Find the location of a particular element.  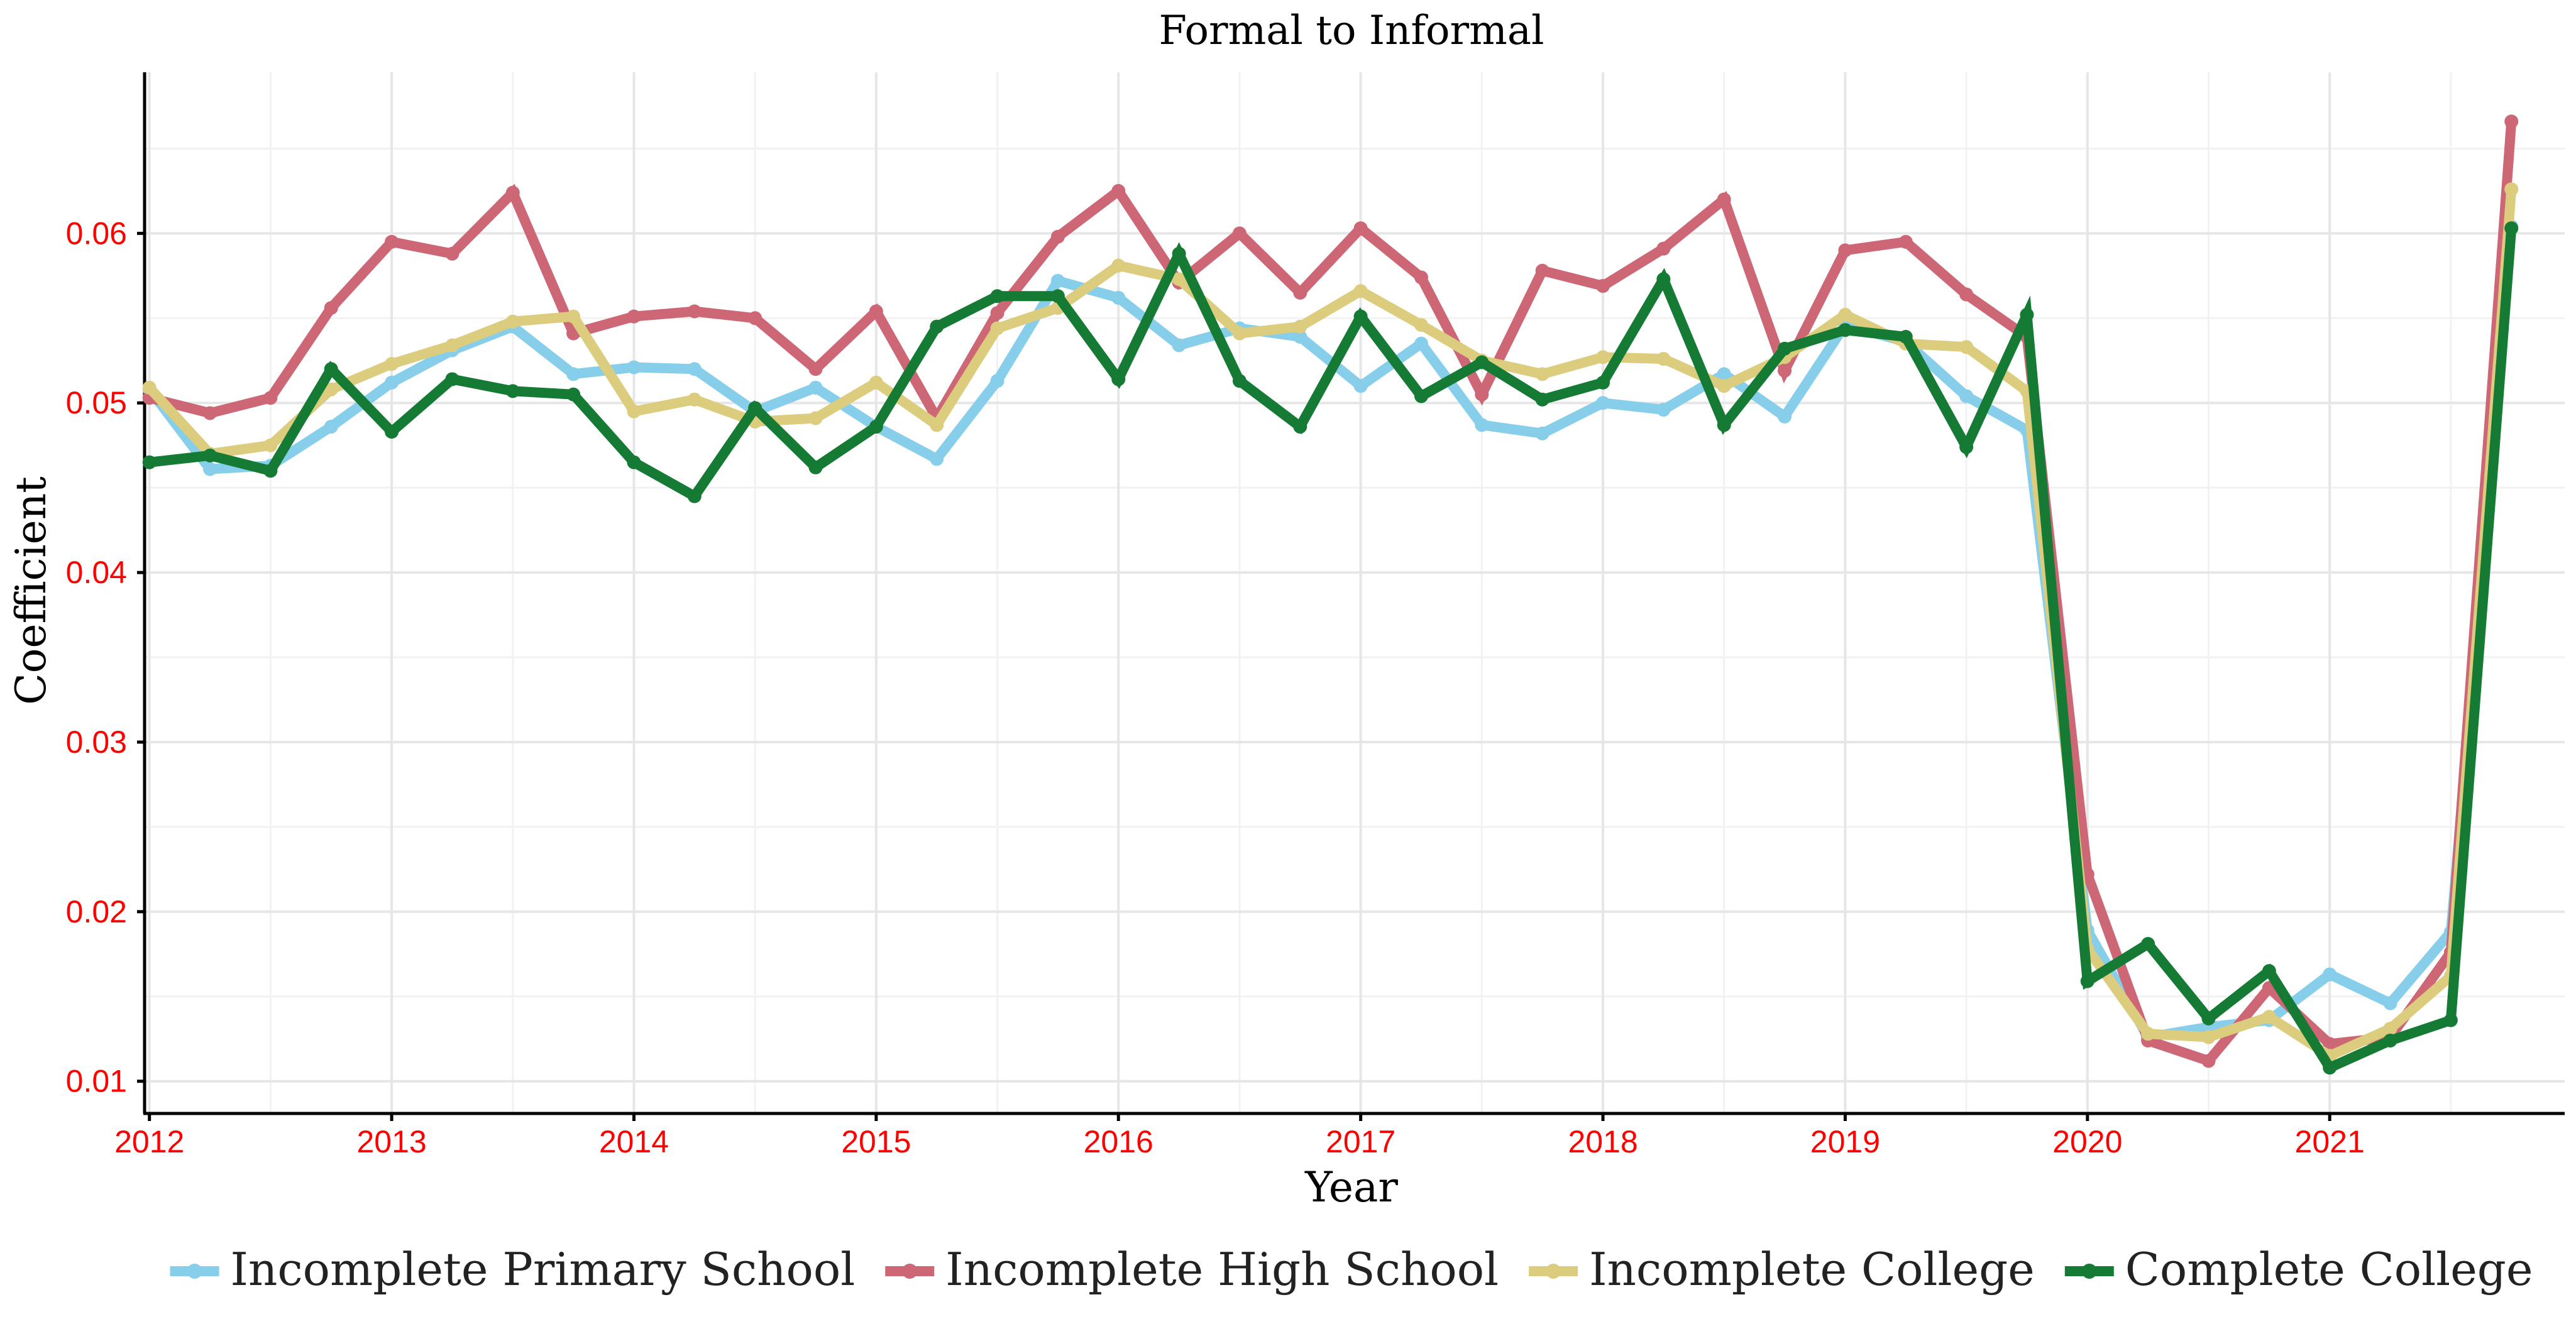

legend-label: Incomplete Primary School is located at coordinates (543, 1270).